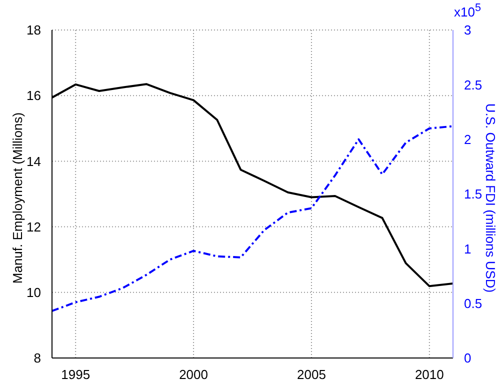 The image size is (503, 383). What do you see at coordinates (473, 303) in the screenshot?
I see `y2-tick-label: 0.5` at bounding box center [473, 303].